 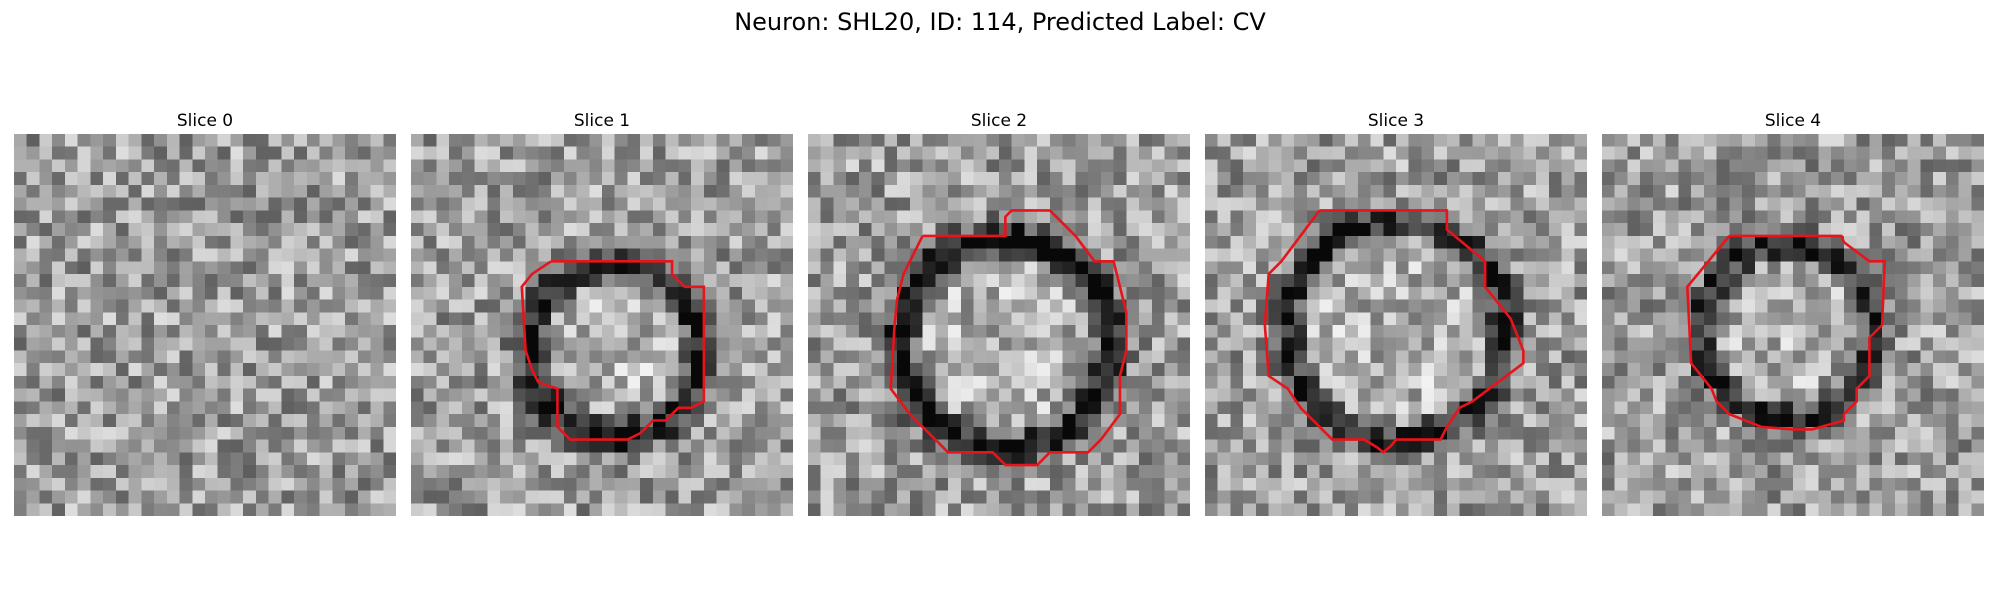 What do you see at coordinates (205, 121) in the screenshot?
I see `slice-title: Slice 0` at bounding box center [205, 121].